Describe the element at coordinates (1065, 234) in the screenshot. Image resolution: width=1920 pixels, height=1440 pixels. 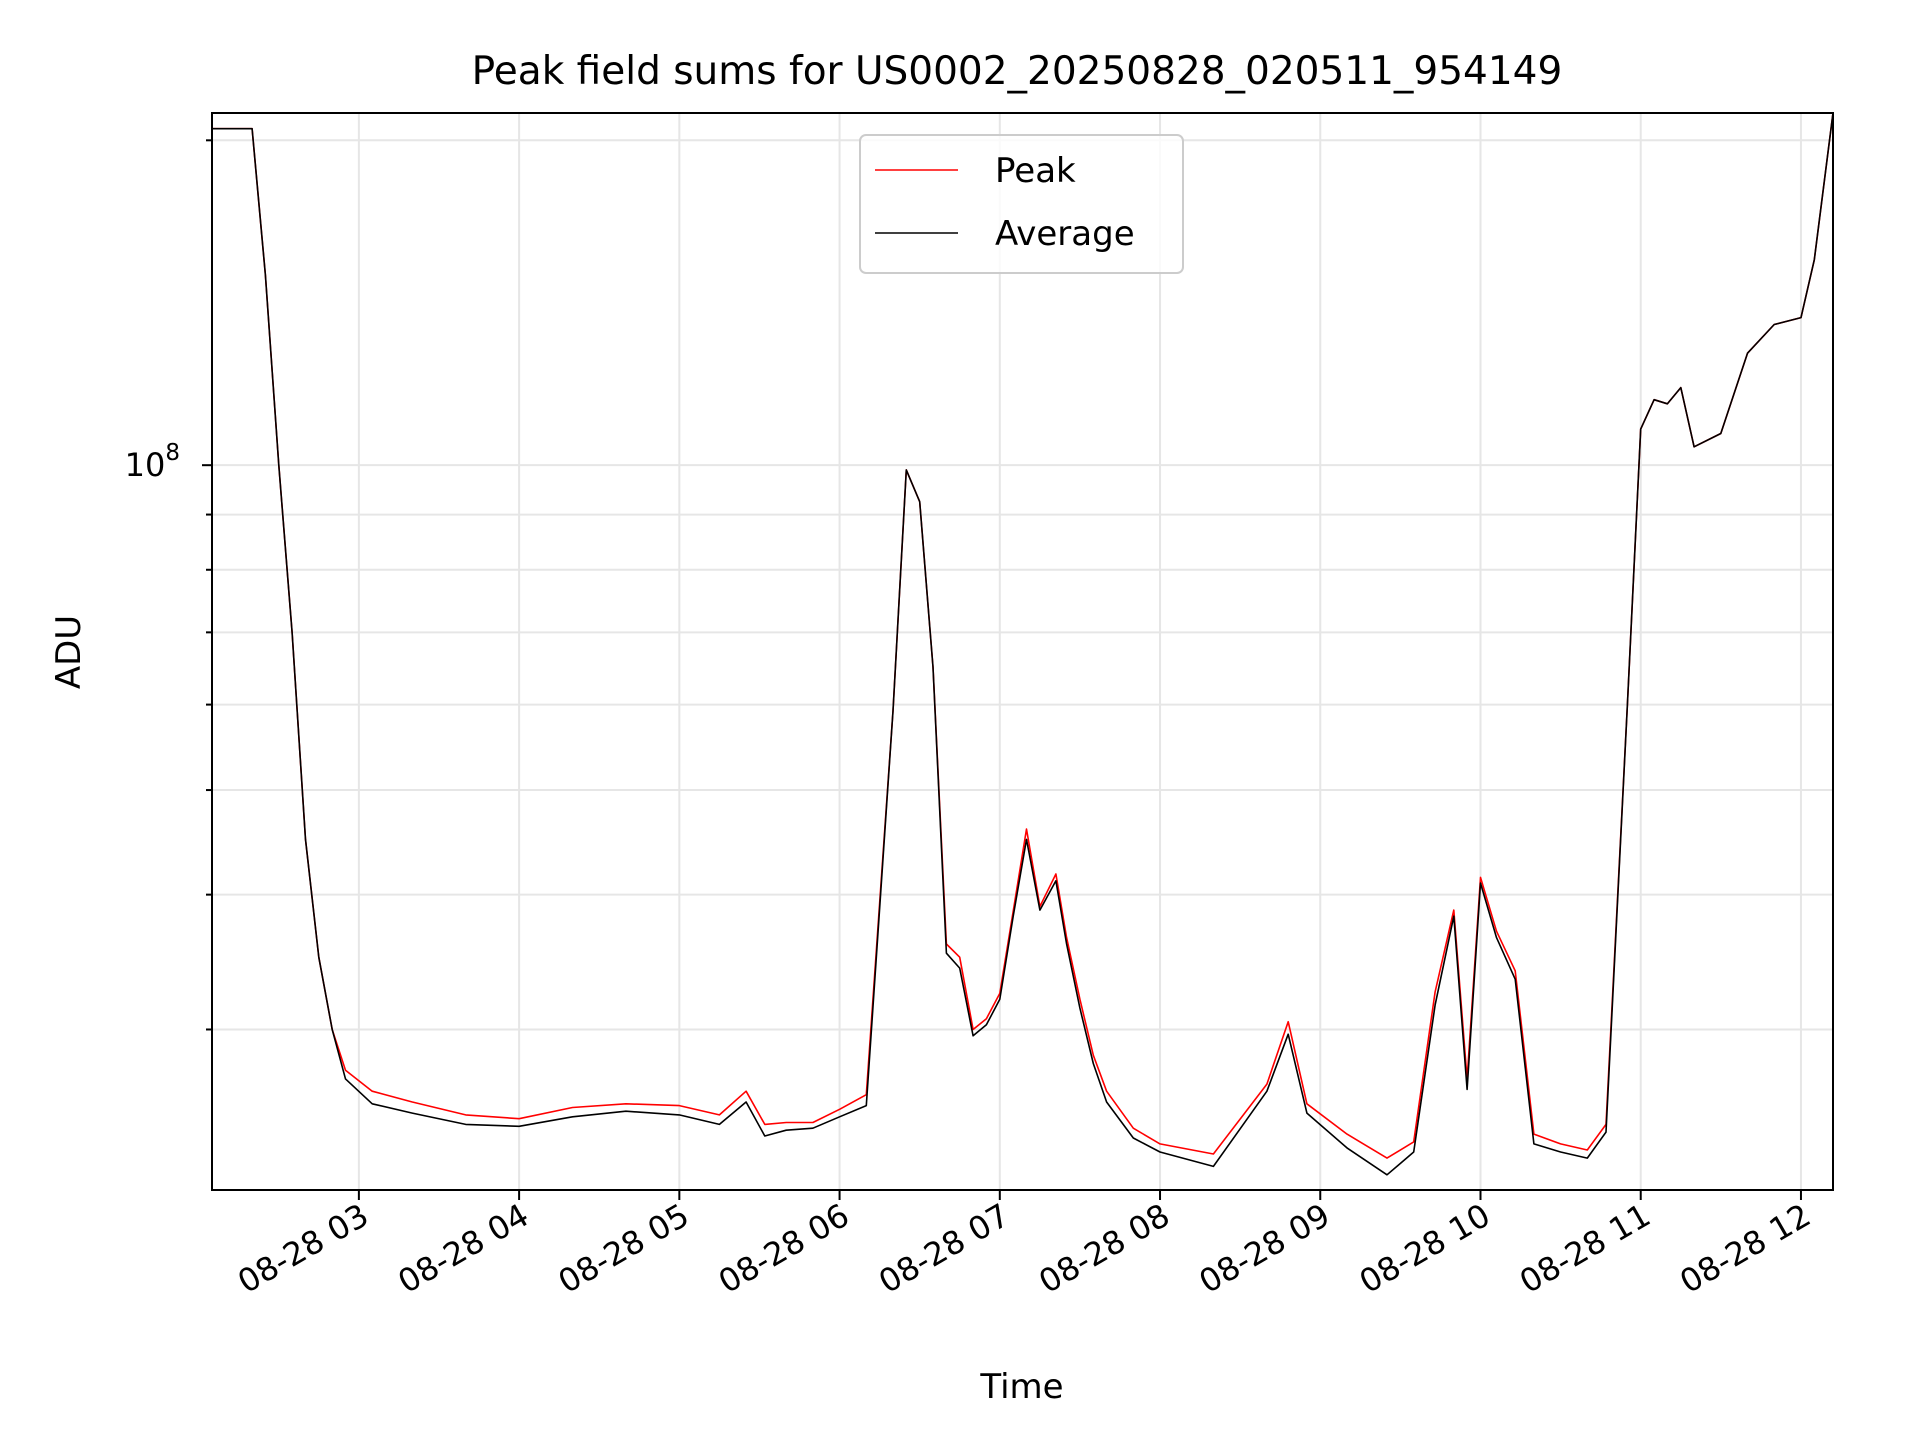
I see `legend-label-average: Average` at that location.